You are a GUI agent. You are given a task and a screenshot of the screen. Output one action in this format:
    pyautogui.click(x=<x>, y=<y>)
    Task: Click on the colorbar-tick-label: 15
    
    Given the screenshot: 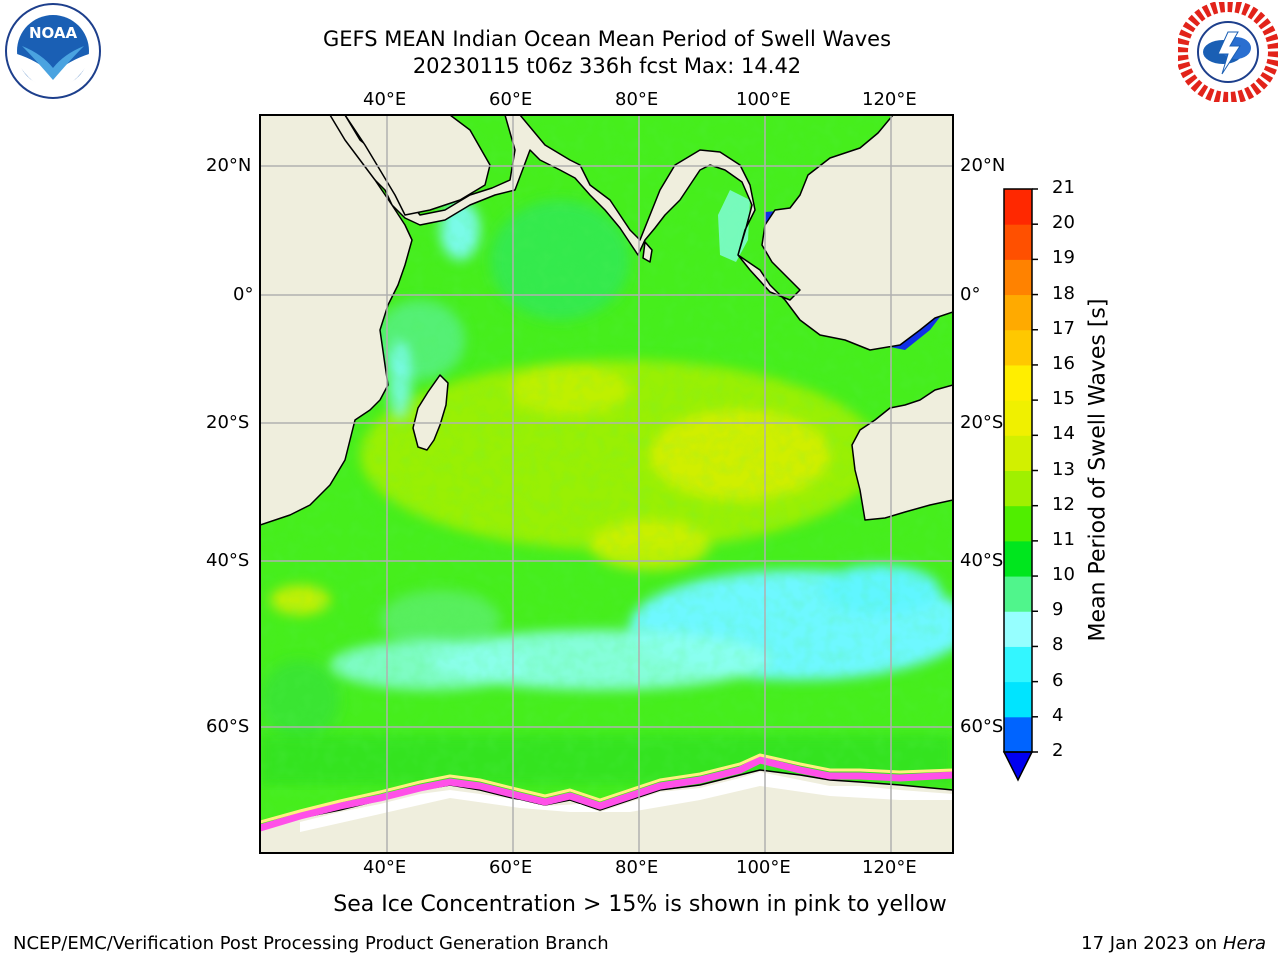 What is the action you would take?
    pyautogui.click(x=1063, y=399)
    